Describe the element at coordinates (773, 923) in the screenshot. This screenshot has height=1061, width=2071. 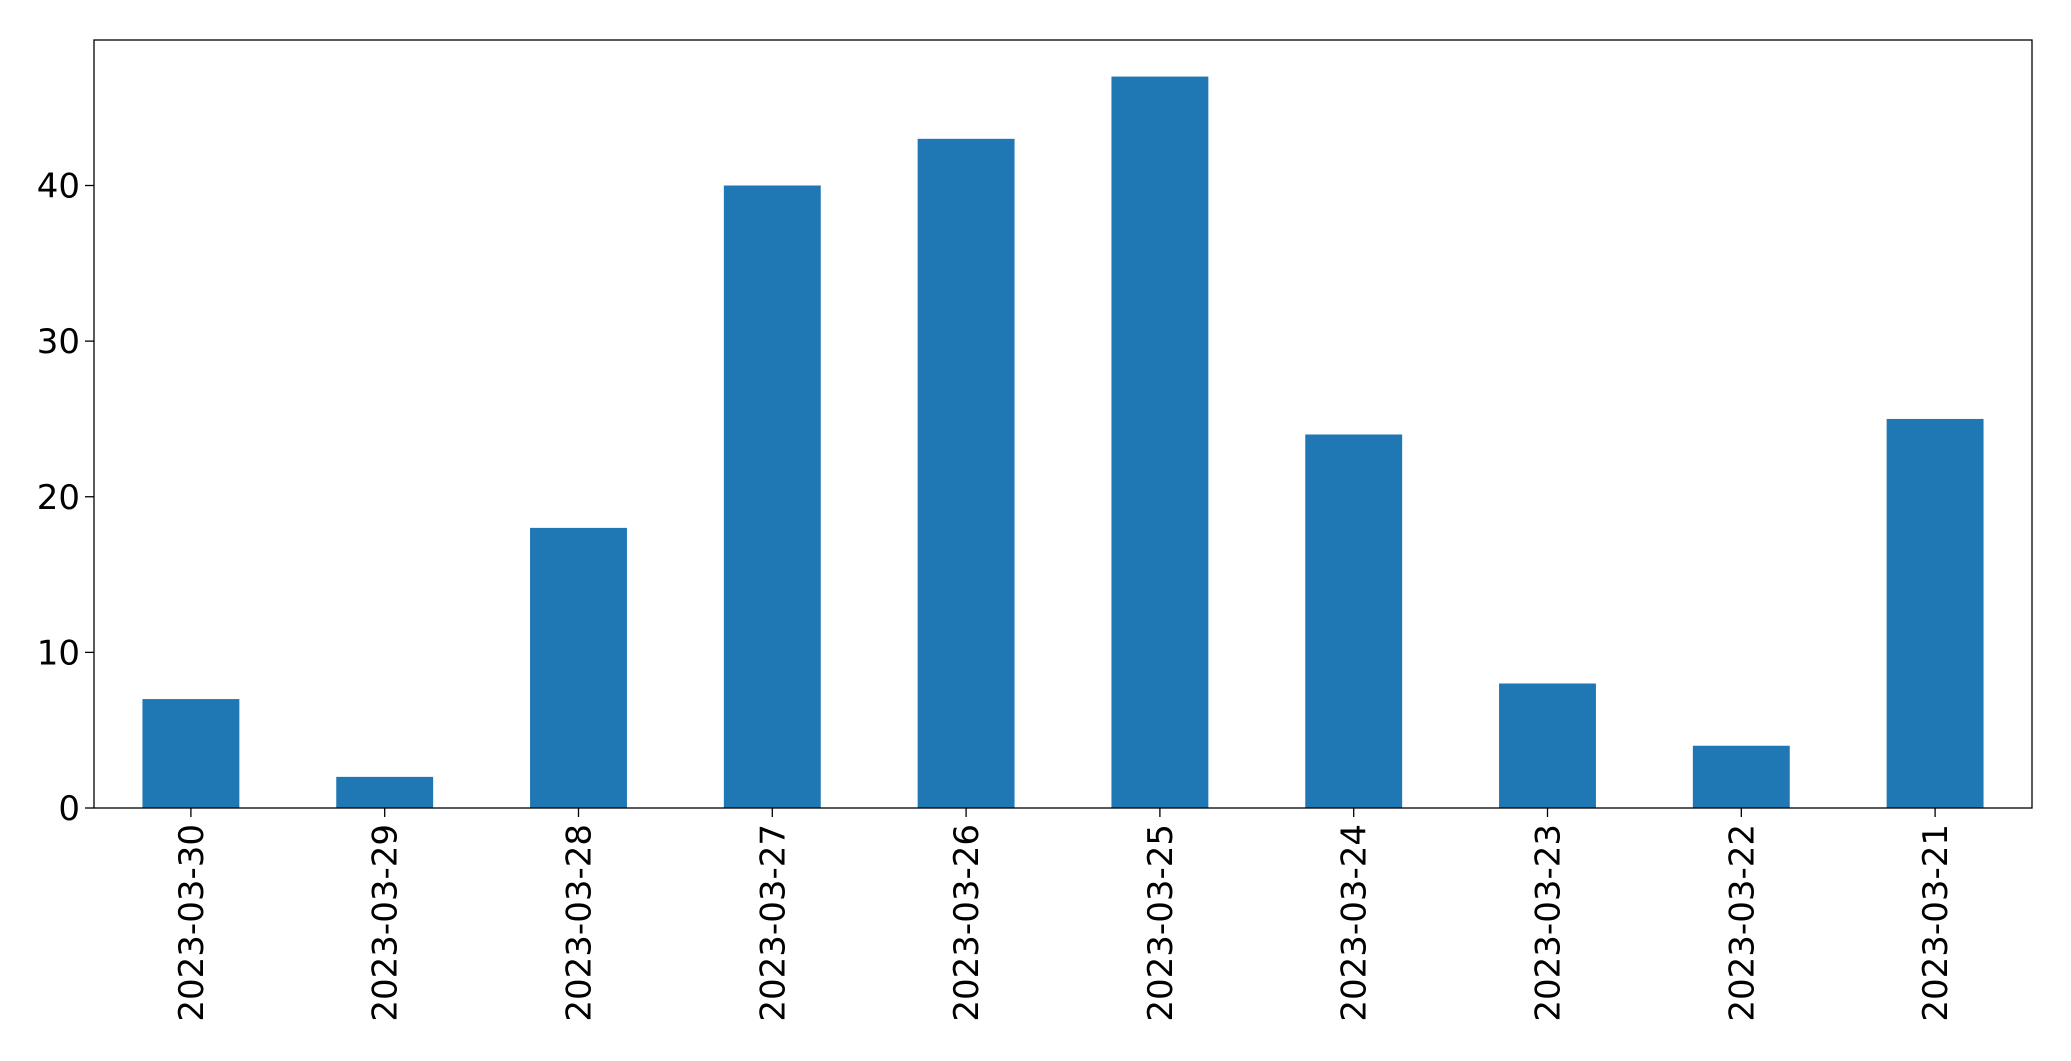
I see `x-tick-label: 2023-03-27` at that location.